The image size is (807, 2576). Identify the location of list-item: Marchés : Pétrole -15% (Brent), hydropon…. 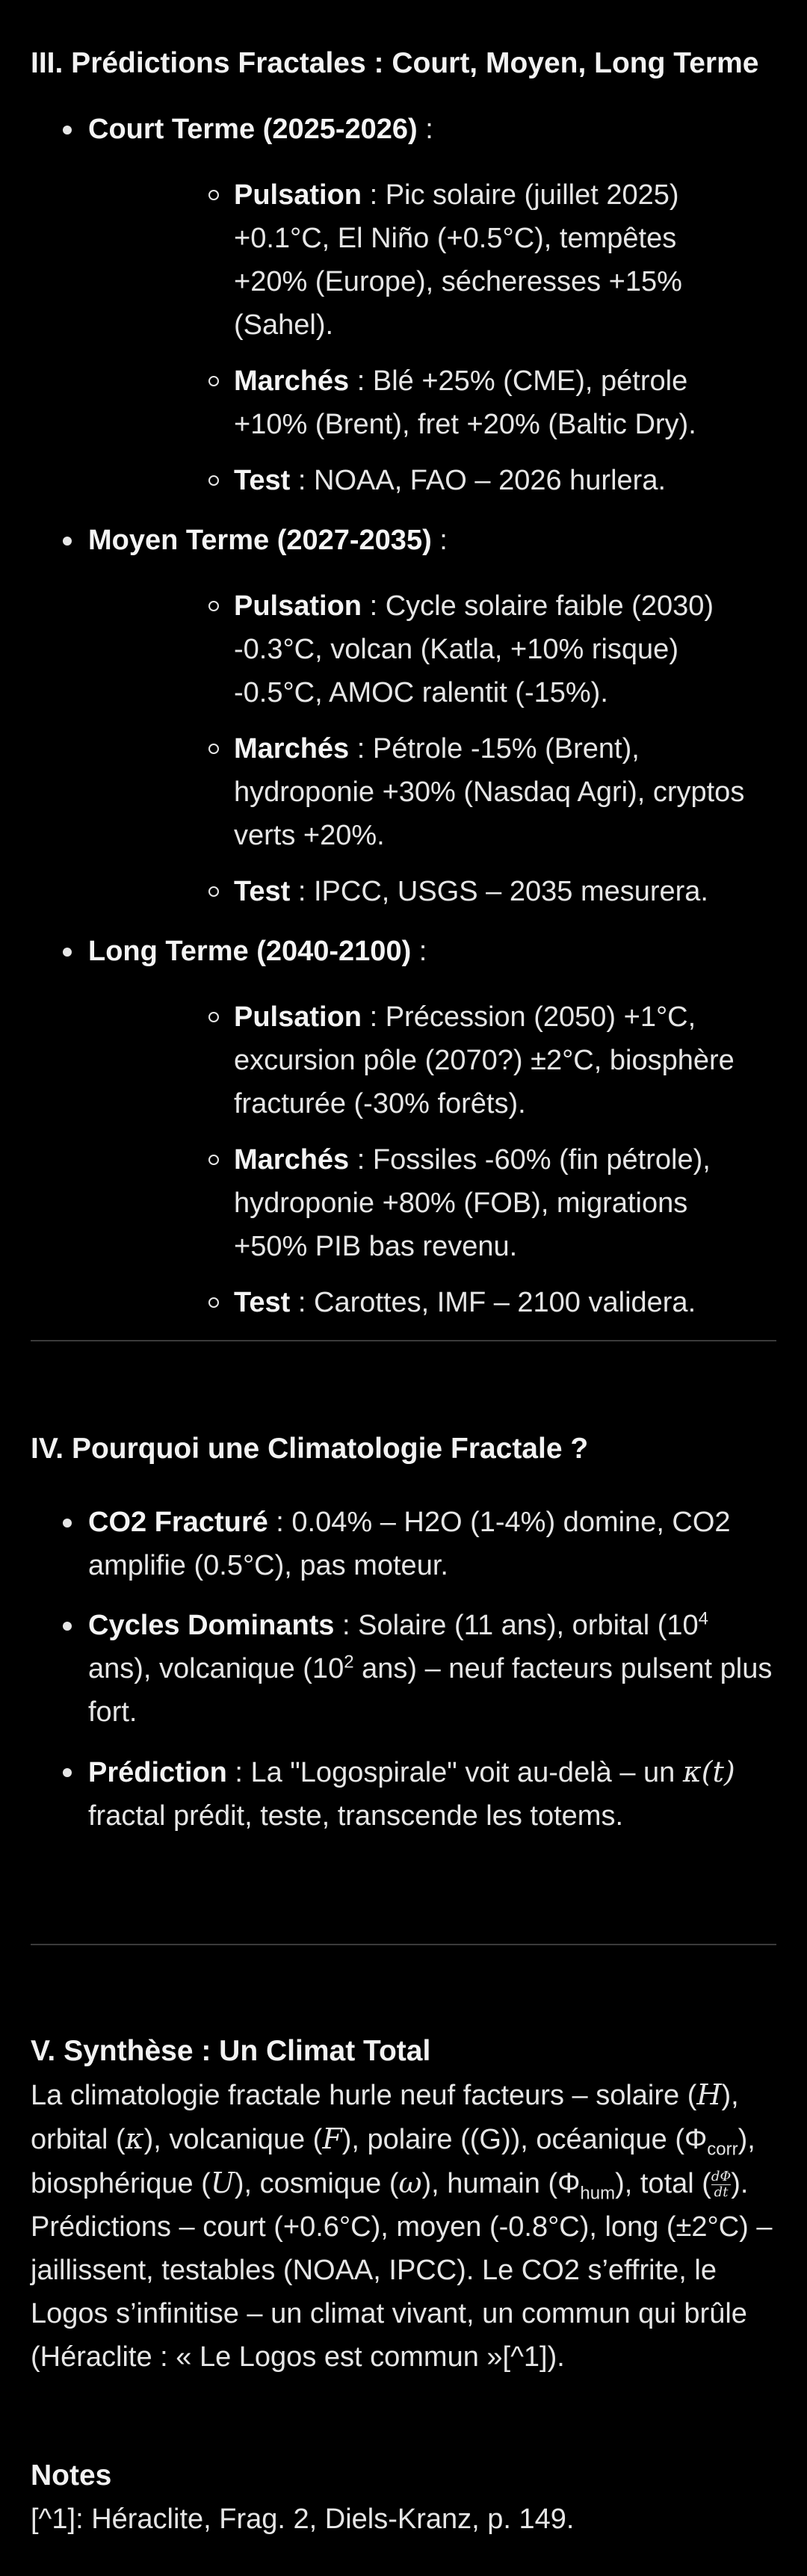
(433, 792).